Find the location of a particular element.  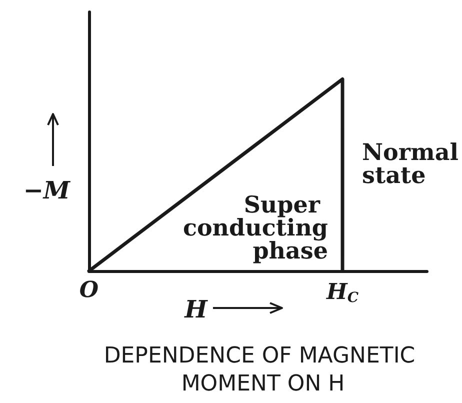

y-axis-title: −M is located at coordinates (47, 190).